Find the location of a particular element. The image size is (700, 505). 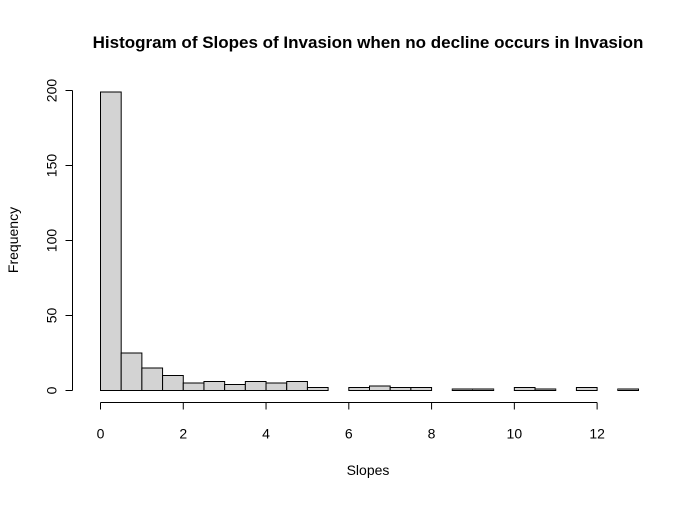

x-tick-label: 2 is located at coordinates (183, 434).